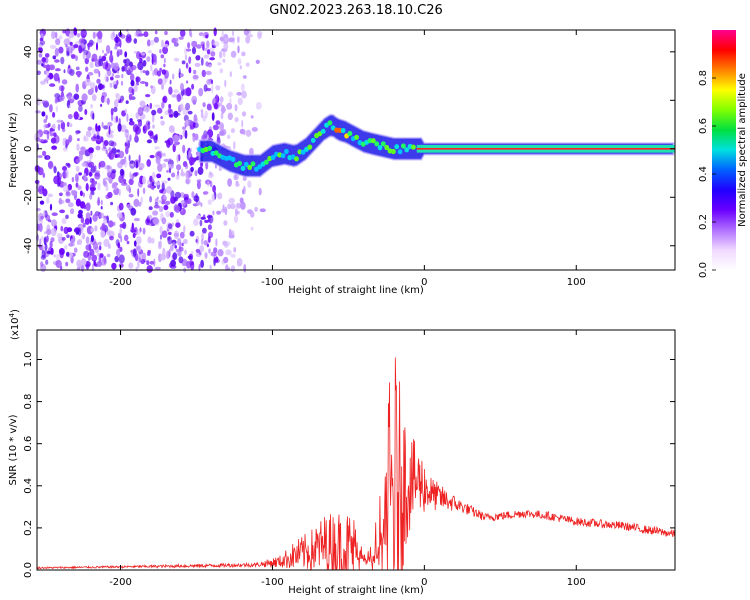 This screenshot has width=750, height=600. What do you see at coordinates (703, 126) in the screenshot?
I see `colorbar-tick-label: 0.6` at bounding box center [703, 126].